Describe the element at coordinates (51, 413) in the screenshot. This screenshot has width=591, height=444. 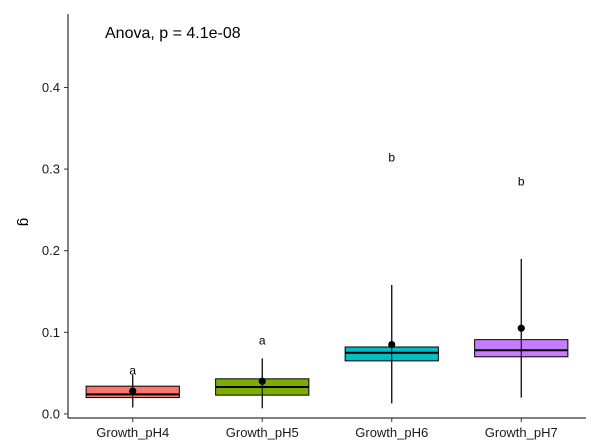
I see `y-tick-label: 0.0` at that location.